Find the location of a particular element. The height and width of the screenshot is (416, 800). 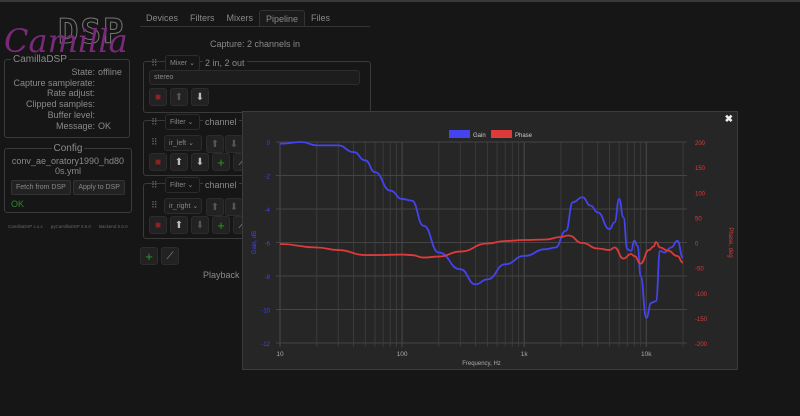

x-tick-label: 100 is located at coordinates (402, 354).